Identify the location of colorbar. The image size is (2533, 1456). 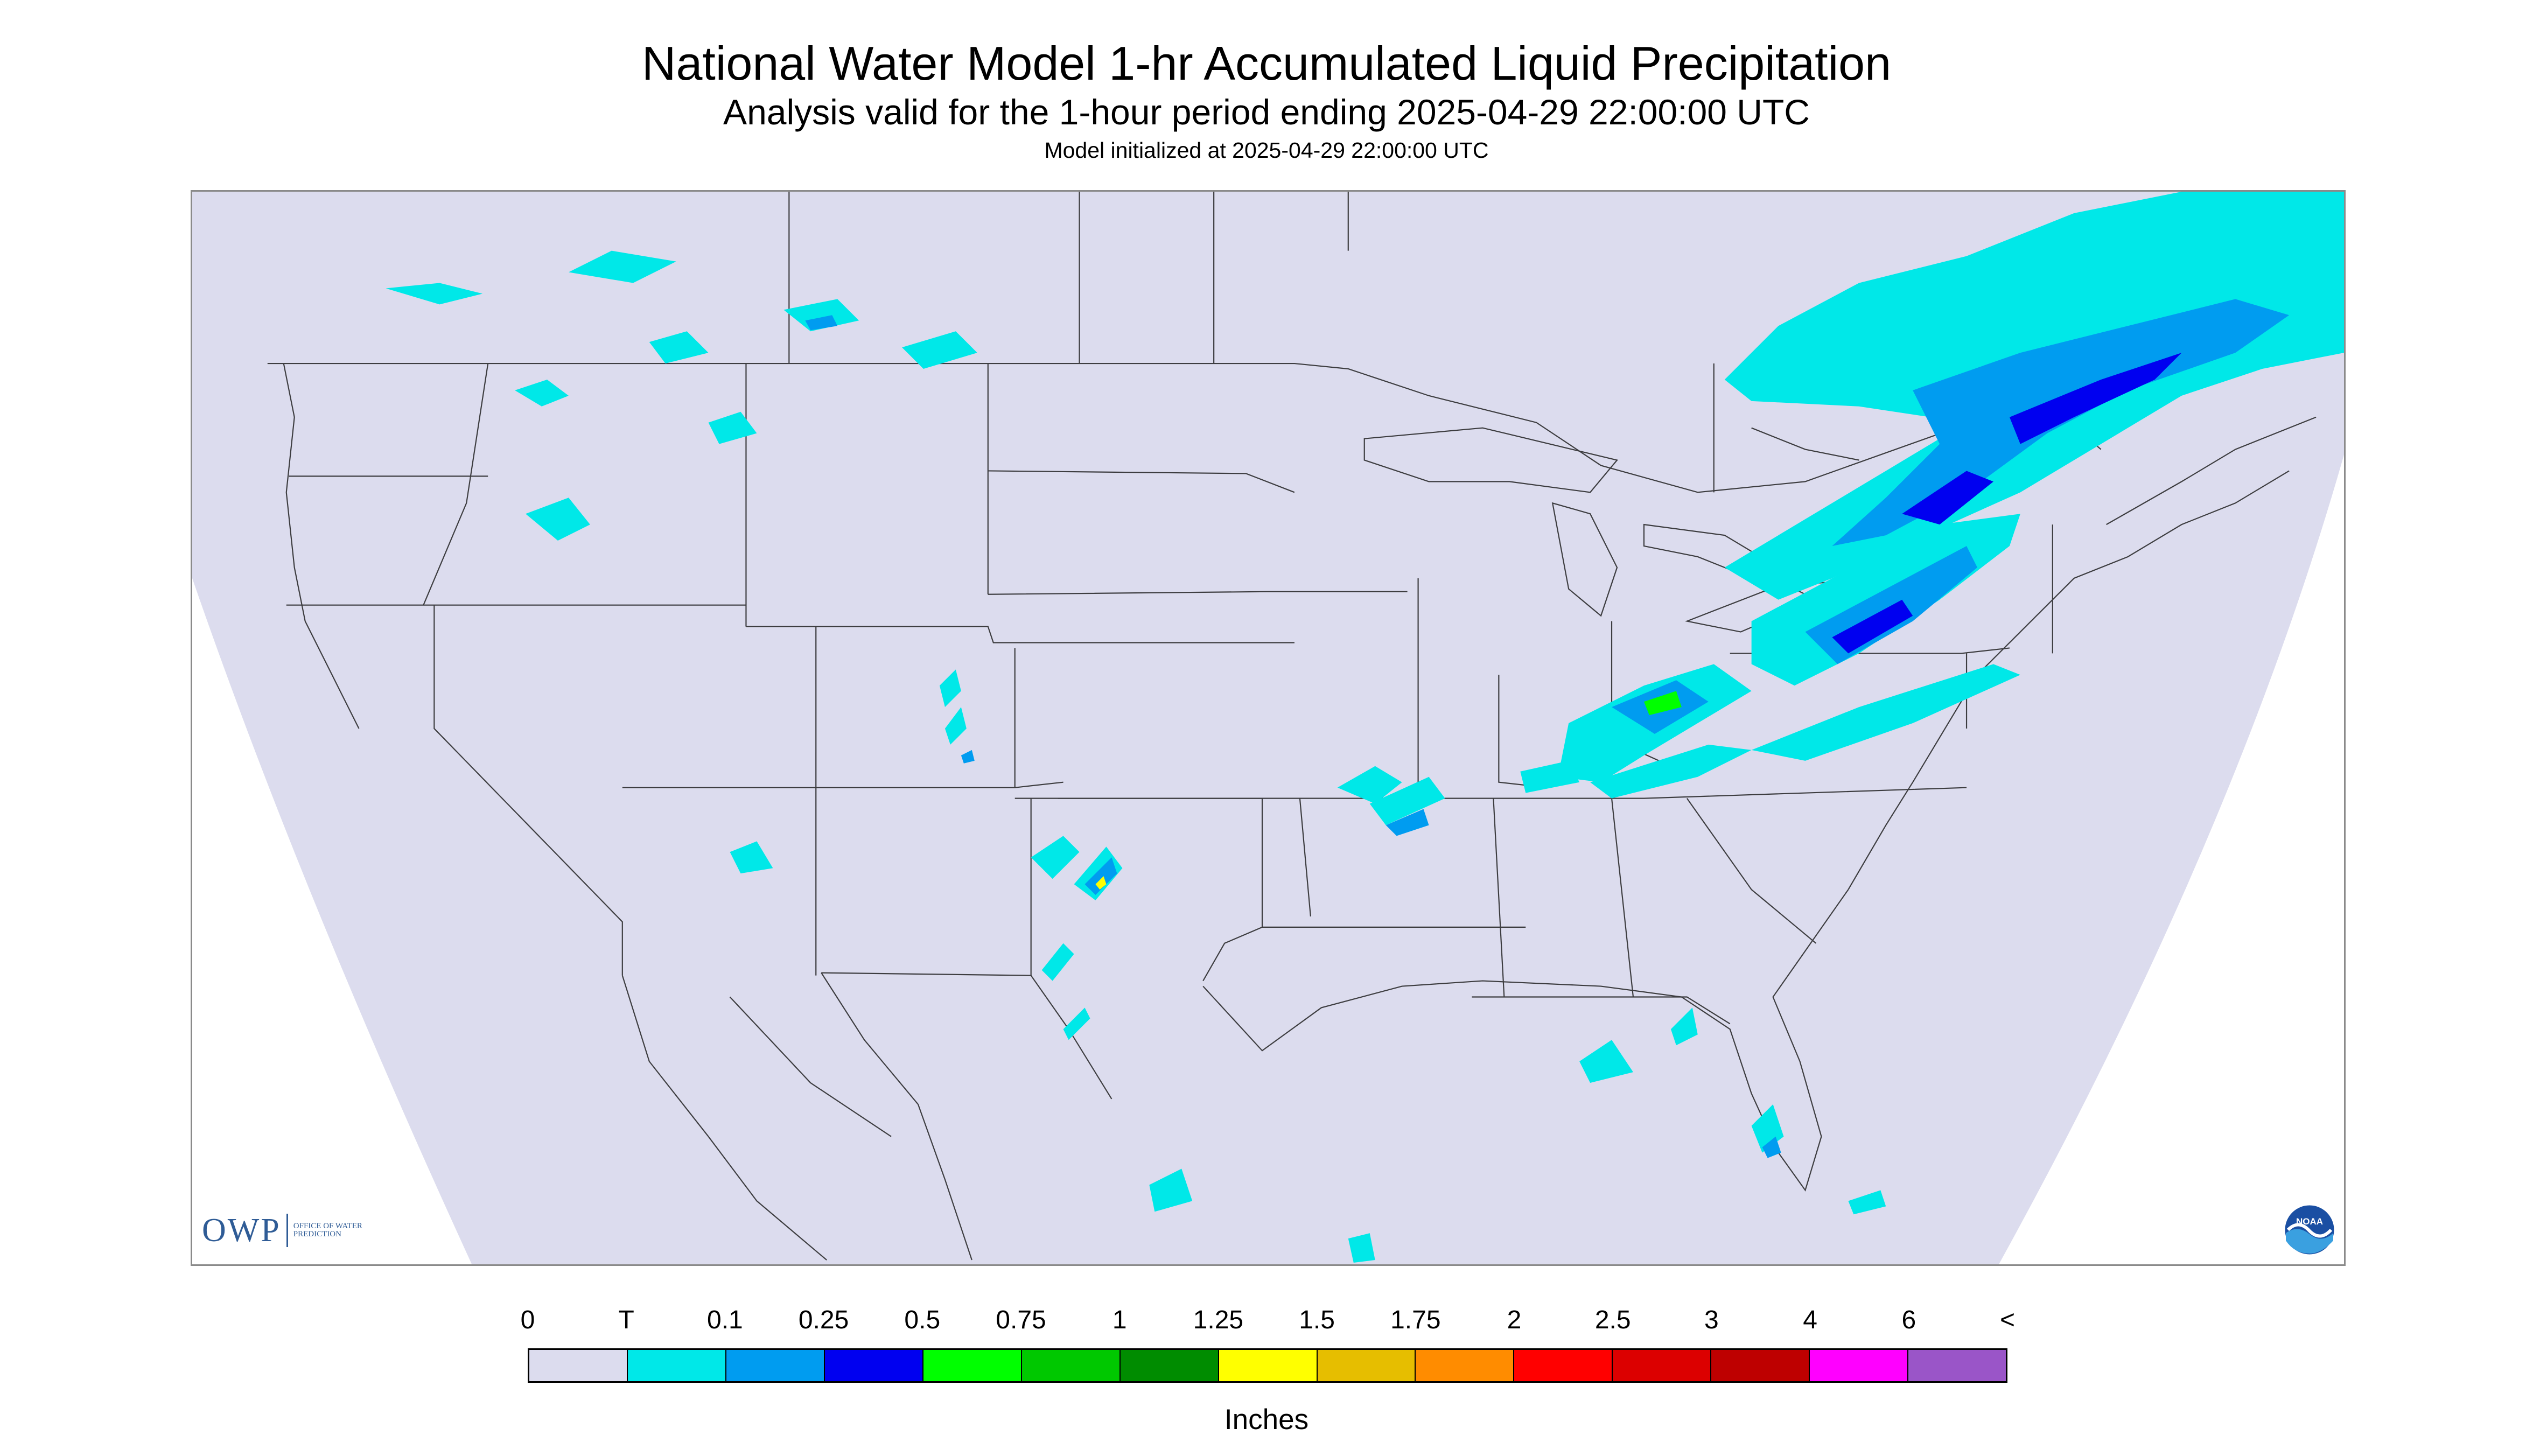
(1267, 1365).